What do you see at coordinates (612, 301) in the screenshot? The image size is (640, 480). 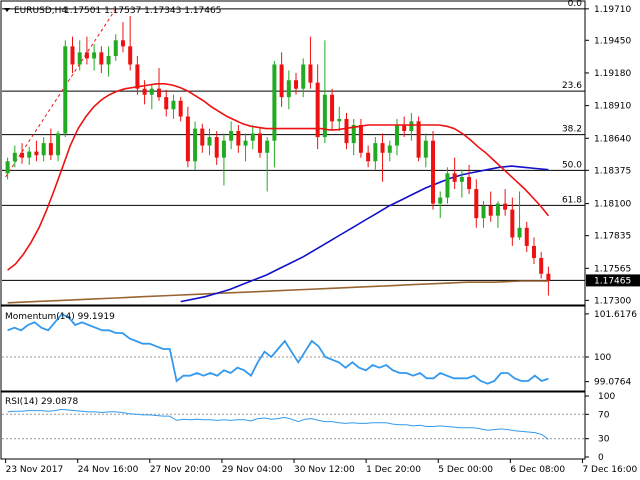 I see `price-axis-label: 1.17300` at bounding box center [612, 301].